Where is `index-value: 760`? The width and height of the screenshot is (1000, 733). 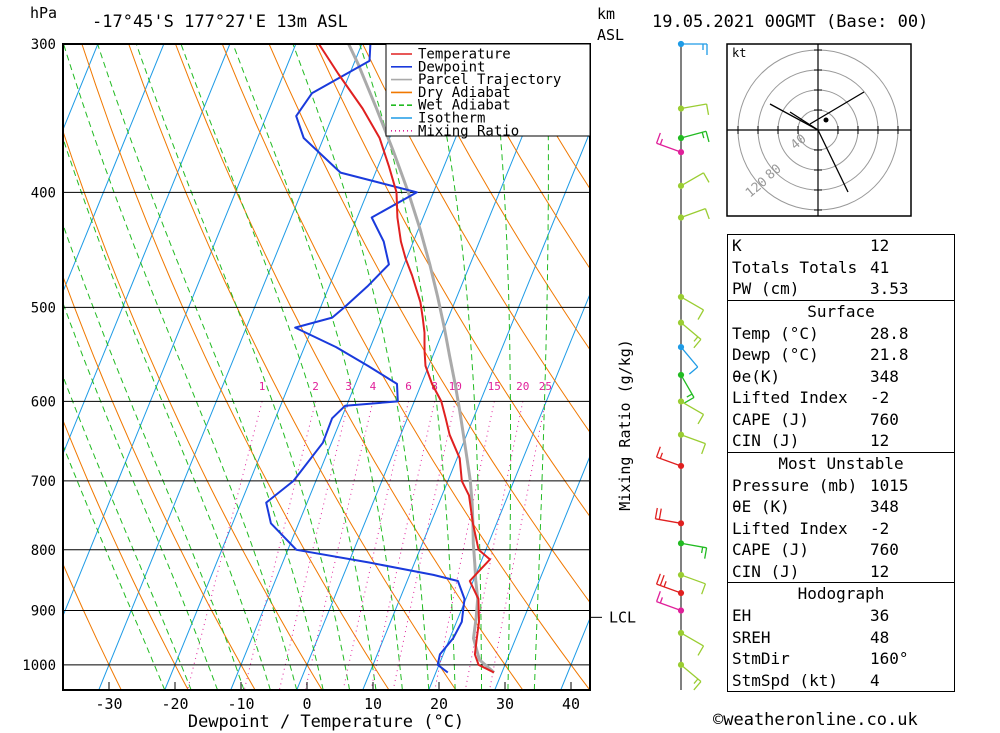 index-value: 760 is located at coordinates (884, 549).